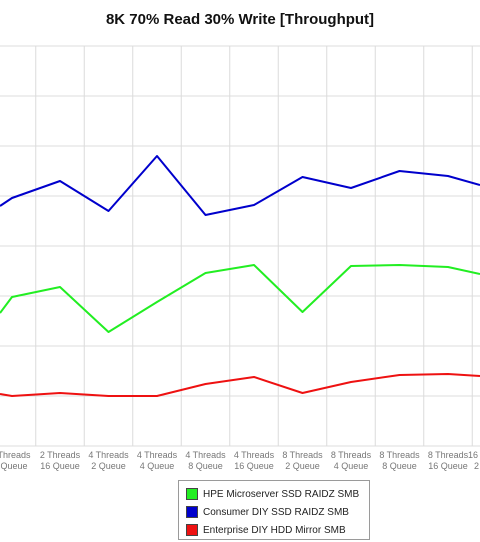 The width and height of the screenshot is (480, 542). Describe the element at coordinates (448, 460) in the screenshot. I see `x-tick-label: 8 Threads 16 Queue` at that location.